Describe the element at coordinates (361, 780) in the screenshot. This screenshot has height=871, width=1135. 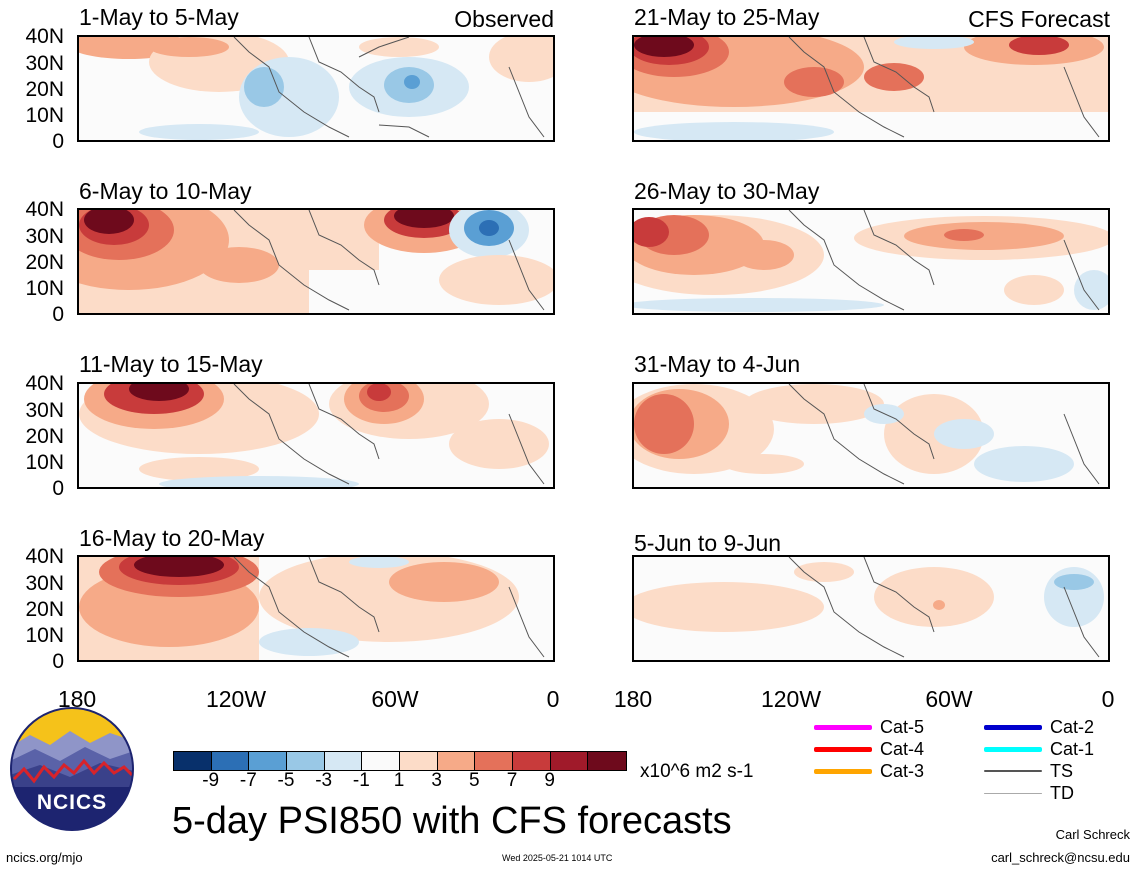
I see `colorbar-tick-label: -1` at that location.